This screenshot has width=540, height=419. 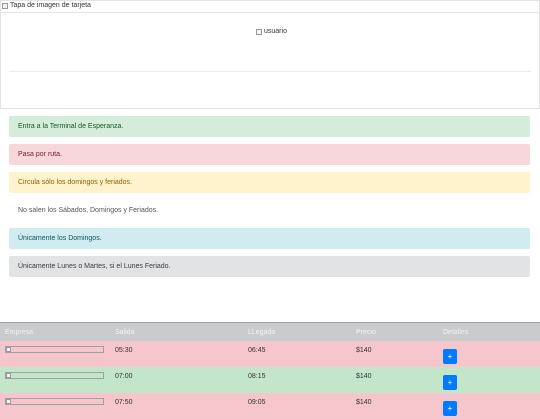 What do you see at coordinates (297, 406) in the screenshot?
I see `arrival-cell: 09:05` at bounding box center [297, 406].